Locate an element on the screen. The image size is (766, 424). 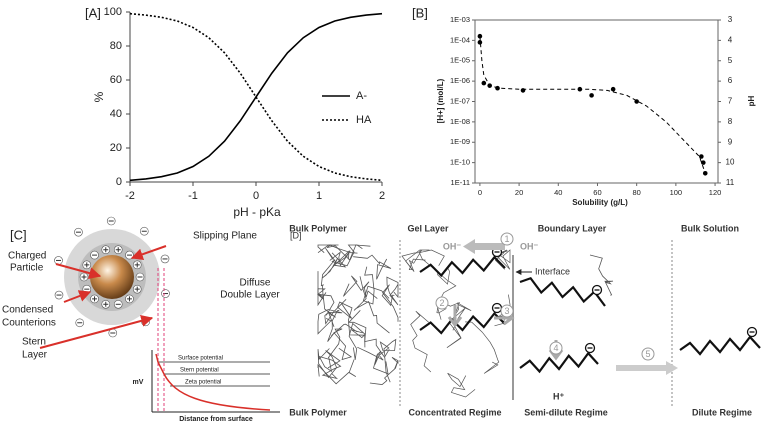
label: Stern potential is located at coordinates (199, 371).